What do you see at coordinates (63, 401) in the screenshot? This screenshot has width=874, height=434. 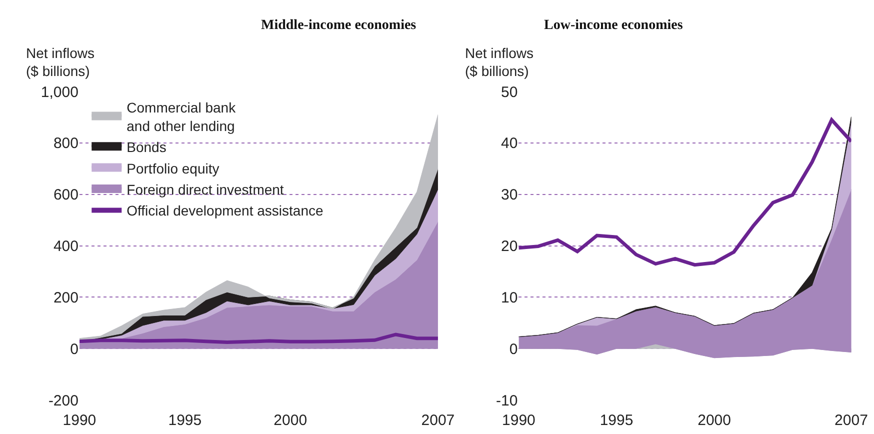 I see `y-tick-label: -200` at bounding box center [63, 401].